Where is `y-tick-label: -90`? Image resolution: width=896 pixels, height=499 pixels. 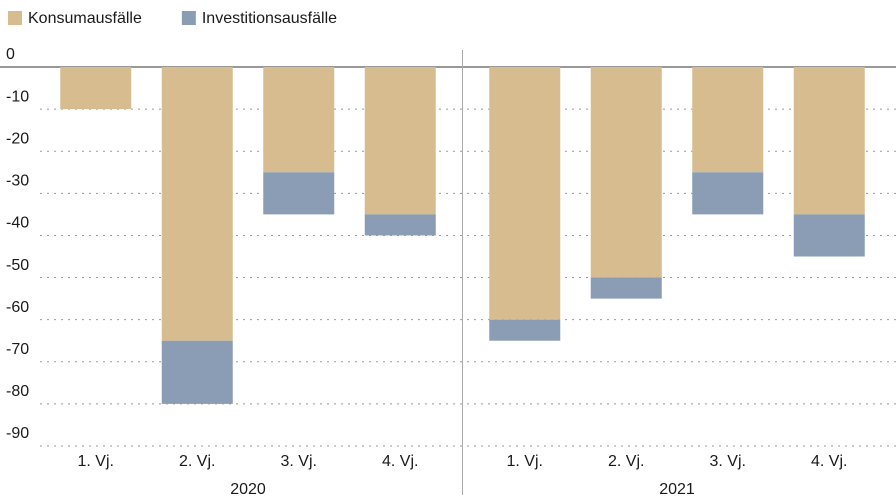
y-tick-label: -90 is located at coordinates (17, 433).